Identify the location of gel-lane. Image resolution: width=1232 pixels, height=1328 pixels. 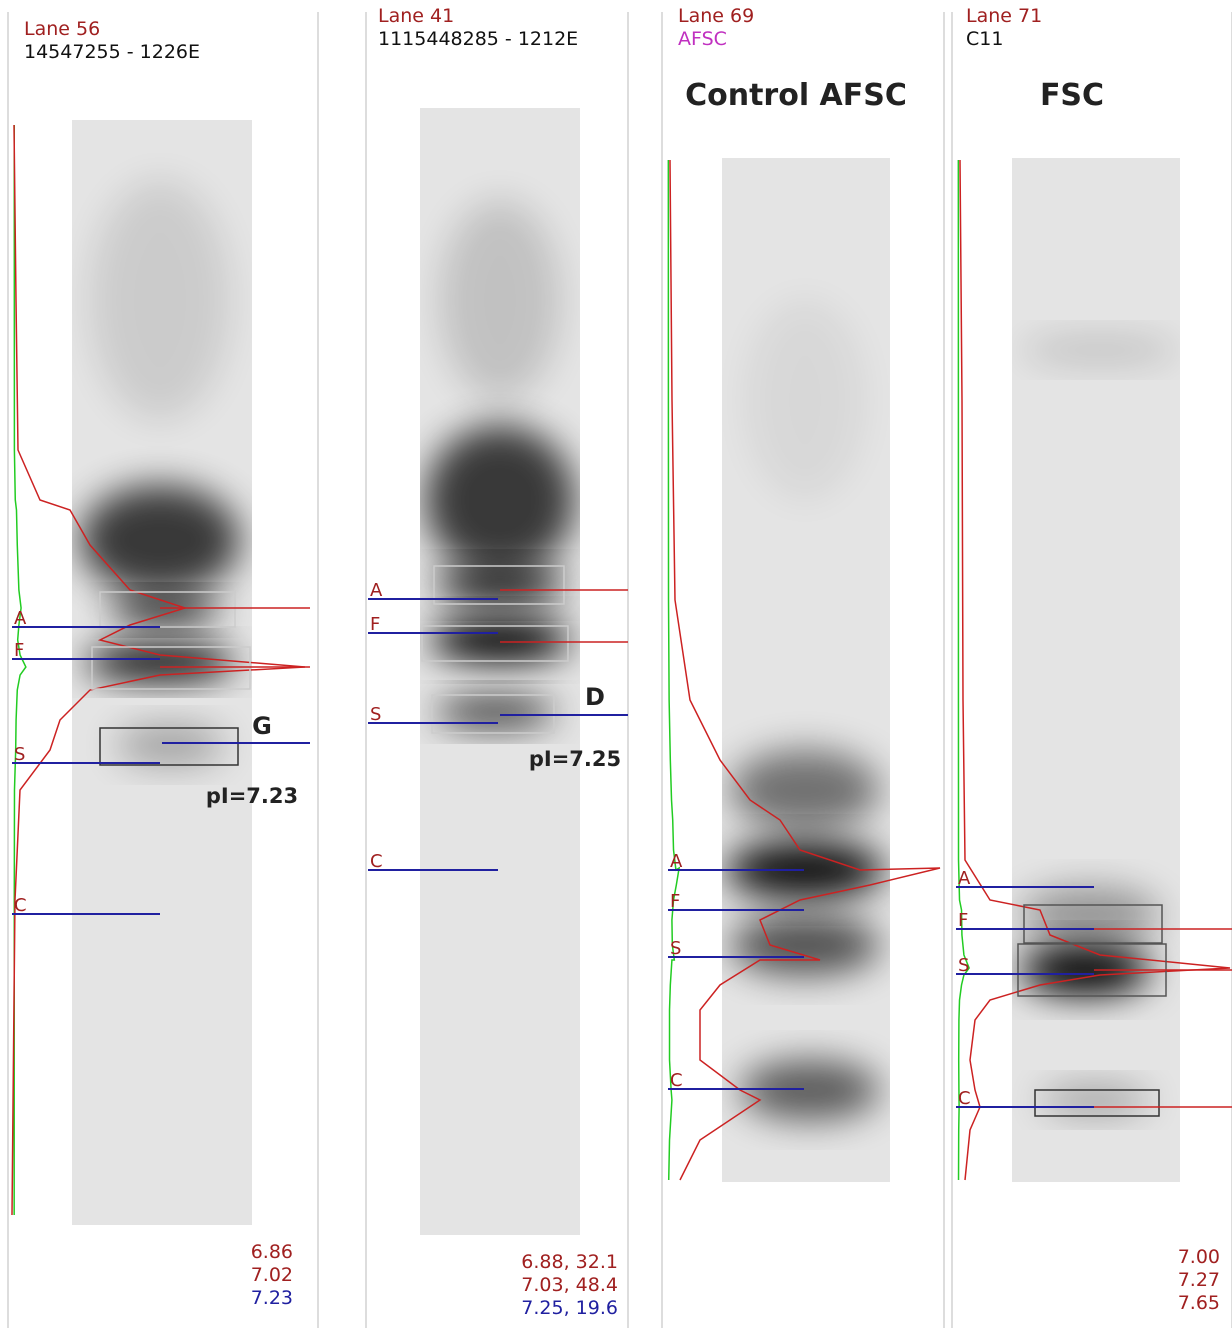
(1096, 670).